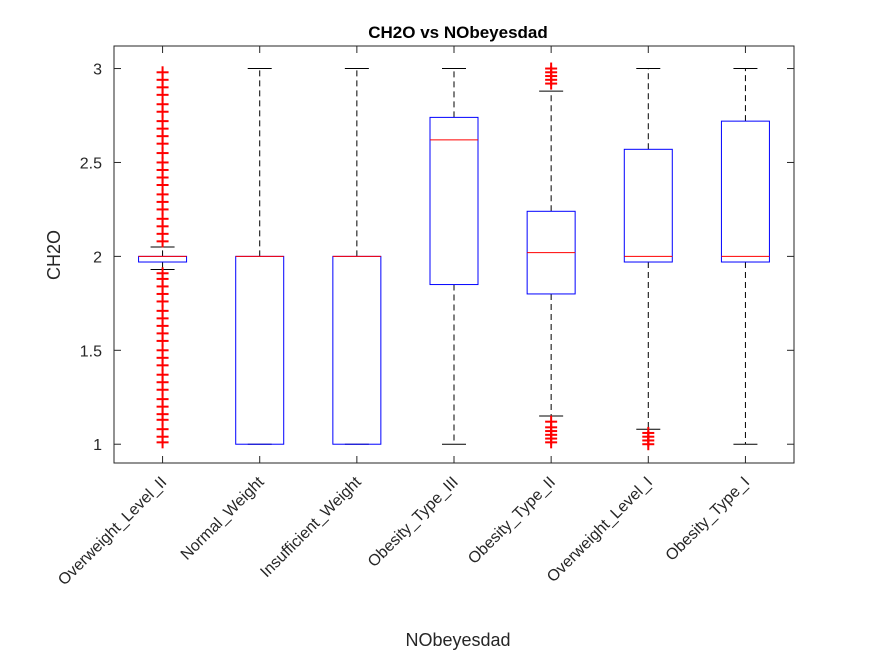 This screenshot has height=656, width=875. Describe the element at coordinates (512, 521) in the screenshot. I see `x-tick-label: Obesity_Type_II` at that location.